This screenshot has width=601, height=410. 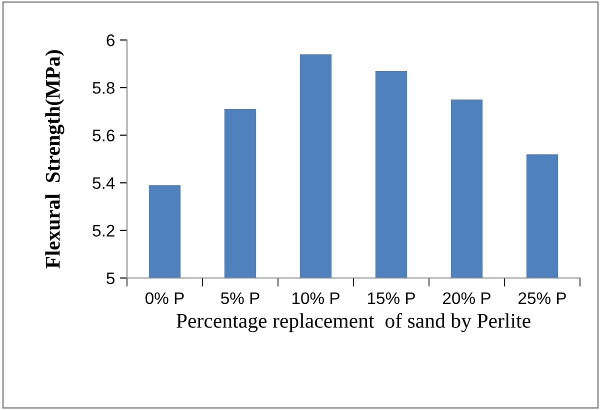 I want to click on y-tick-label: 5.4, so click(x=103, y=183).